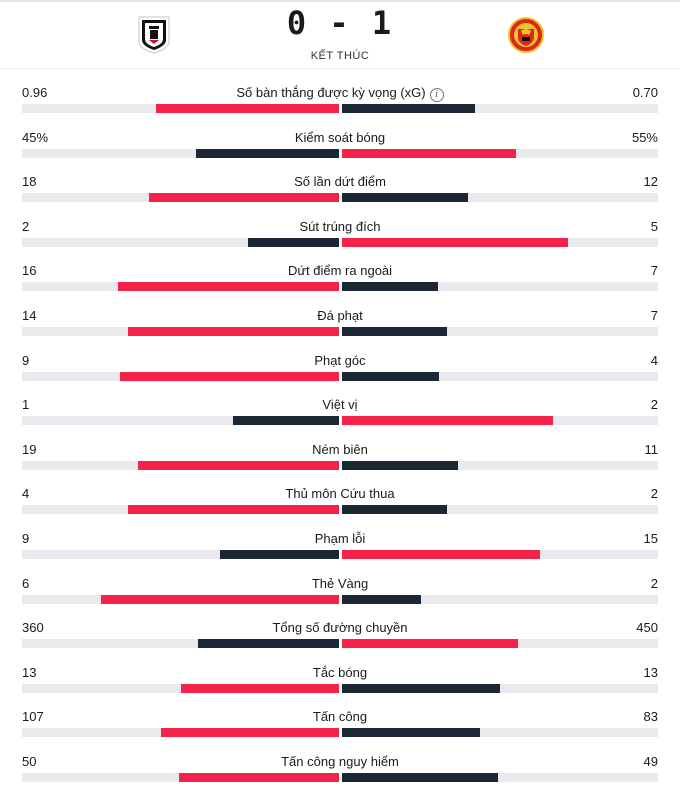 Image resolution: width=680 pixels, height=810 pixels. Describe the element at coordinates (654, 226) in the screenshot. I see `away-stat-value: 5` at that location.